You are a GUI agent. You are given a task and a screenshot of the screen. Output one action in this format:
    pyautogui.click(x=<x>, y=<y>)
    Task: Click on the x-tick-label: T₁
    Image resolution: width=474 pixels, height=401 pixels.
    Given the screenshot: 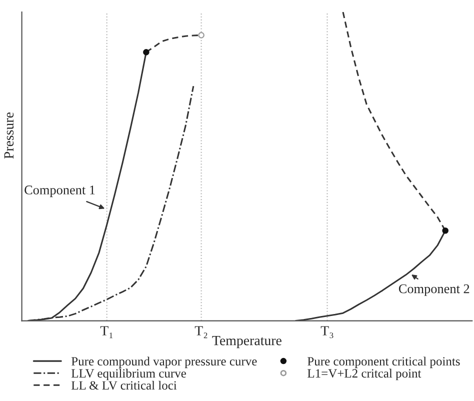 What is the action you would take?
    pyautogui.click(x=106, y=332)
    